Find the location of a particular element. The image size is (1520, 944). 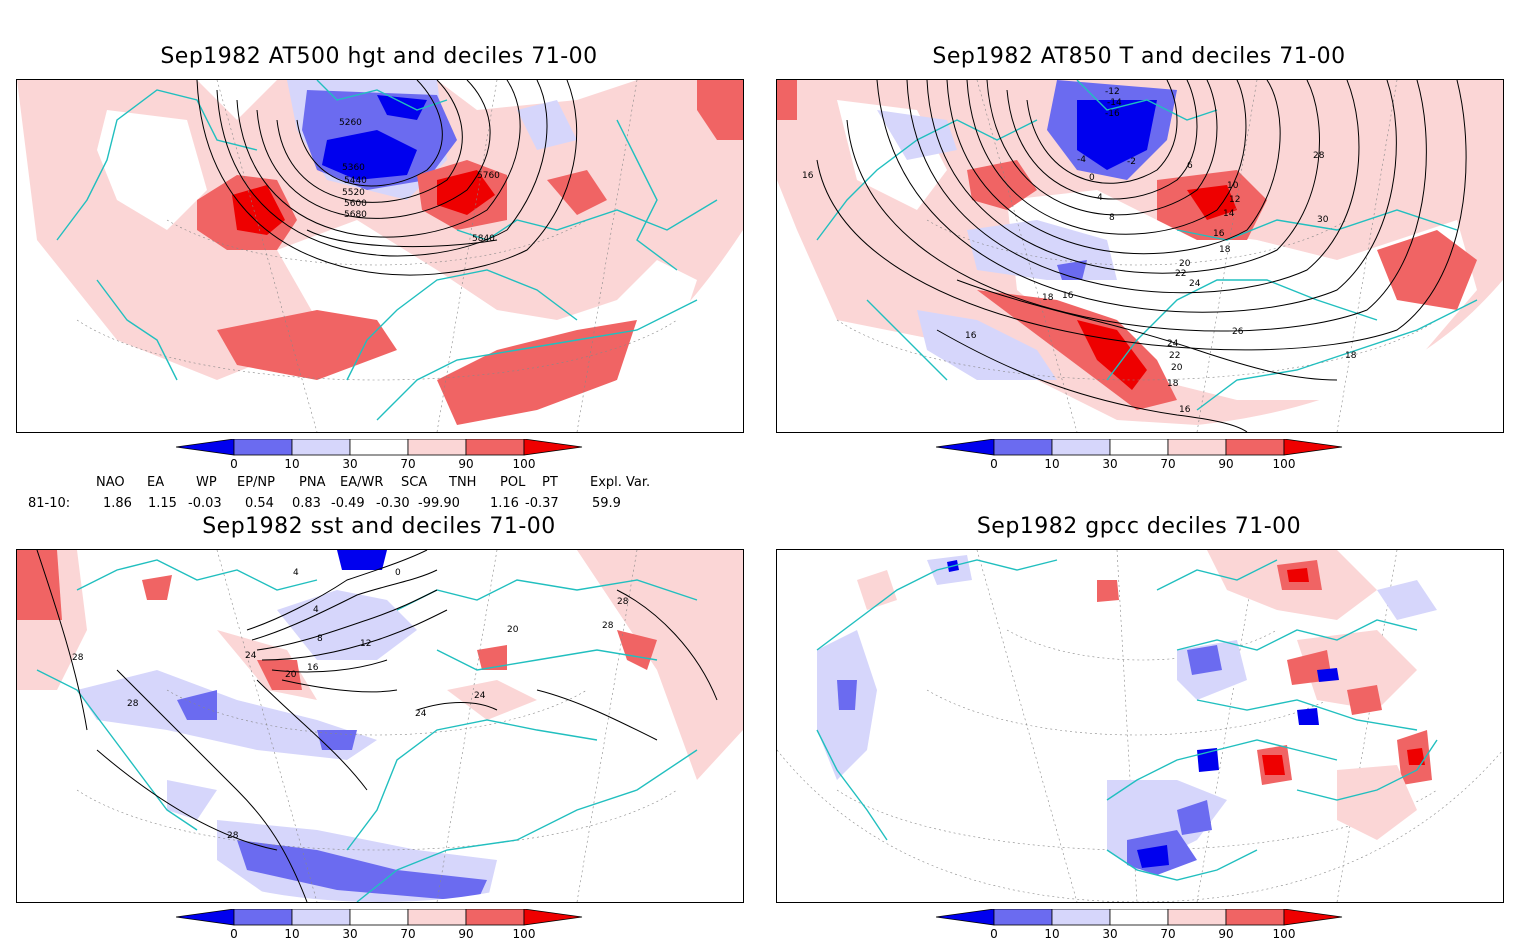

index-header: PNA is located at coordinates (312, 482).